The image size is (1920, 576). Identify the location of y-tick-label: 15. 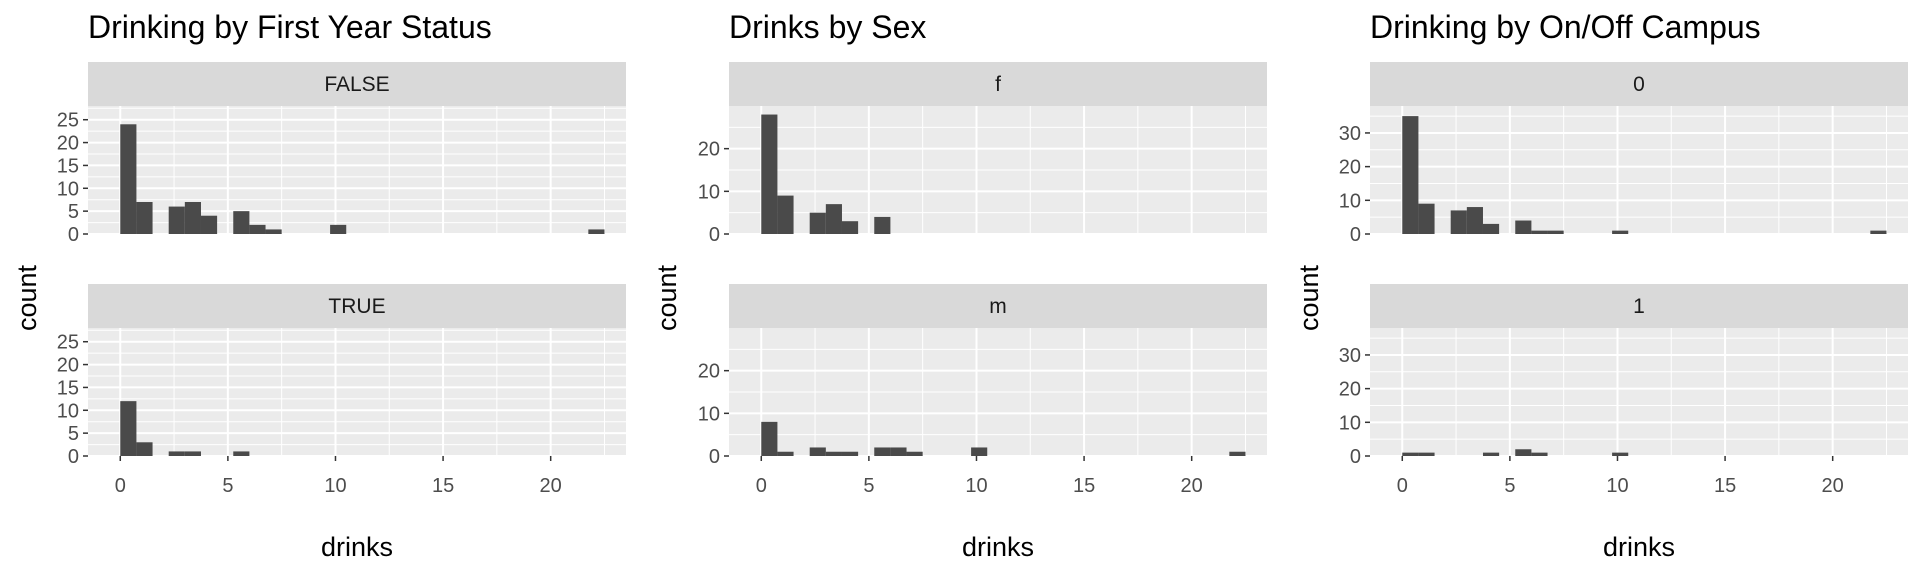
(68, 166).